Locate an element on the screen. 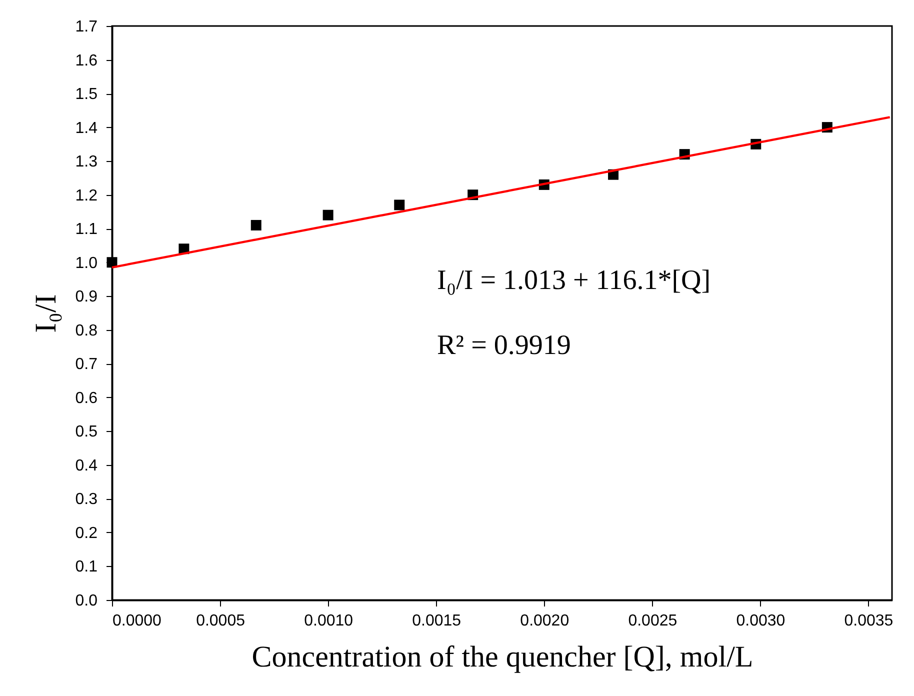  x-tick-label: 0.0025 is located at coordinates (653, 621).